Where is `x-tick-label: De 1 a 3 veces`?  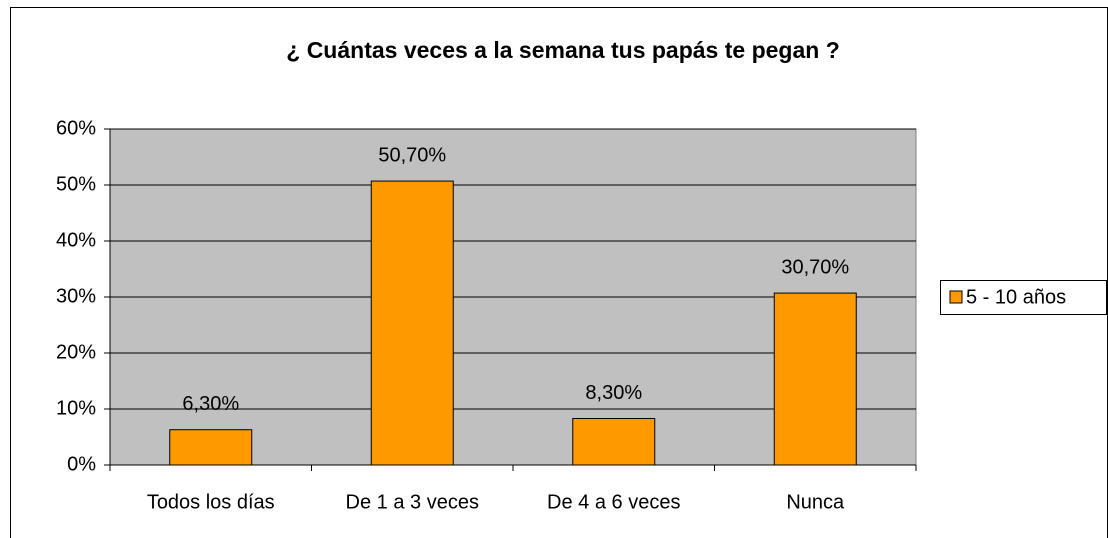 x-tick-label: De 1 a 3 veces is located at coordinates (412, 502).